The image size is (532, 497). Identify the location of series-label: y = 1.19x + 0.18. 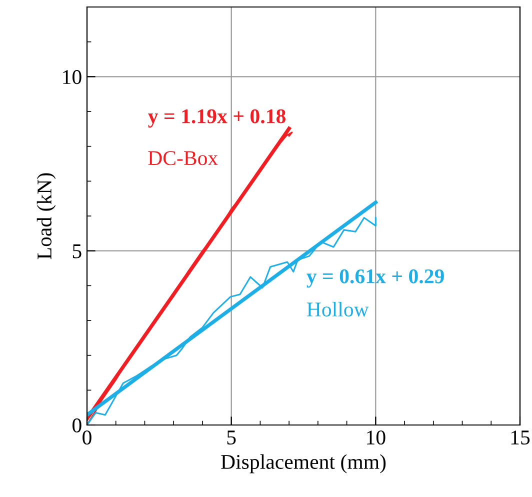
(217, 118).